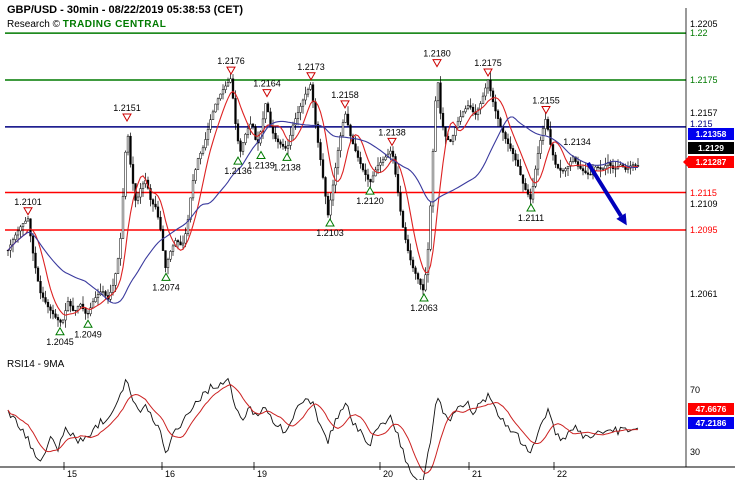 The width and height of the screenshot is (735, 480). Describe the element at coordinates (711, 423) in the screenshot. I see `rsi-value-badge: 47.2186` at that location.